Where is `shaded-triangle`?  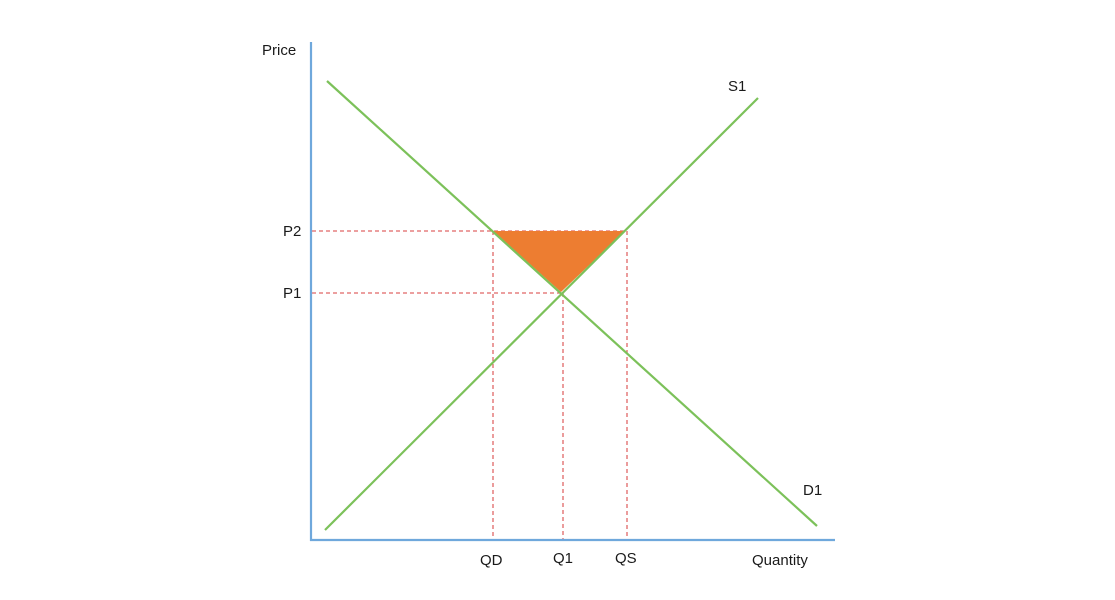 shaded-triangle is located at coordinates (559, 261).